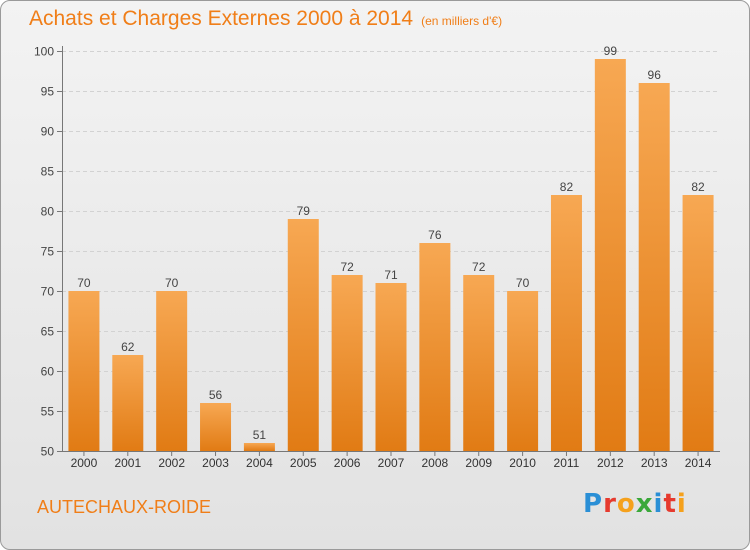 The image size is (750, 550). I want to click on x-tick-label: 2005, so click(303, 463).